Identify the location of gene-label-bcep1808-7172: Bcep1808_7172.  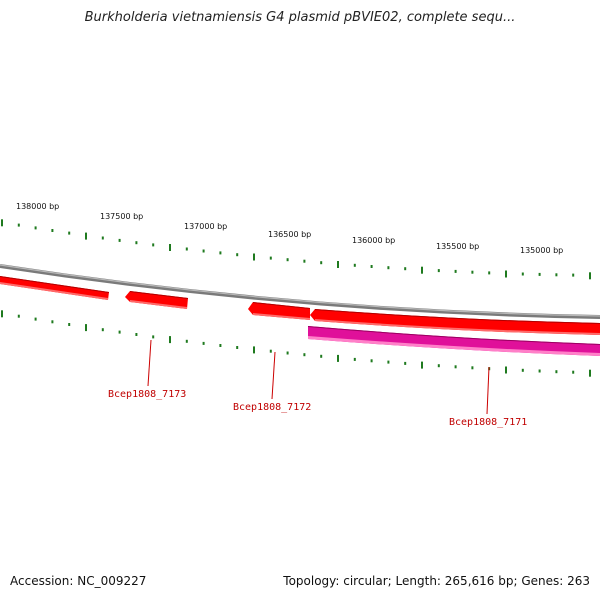
(272, 407).